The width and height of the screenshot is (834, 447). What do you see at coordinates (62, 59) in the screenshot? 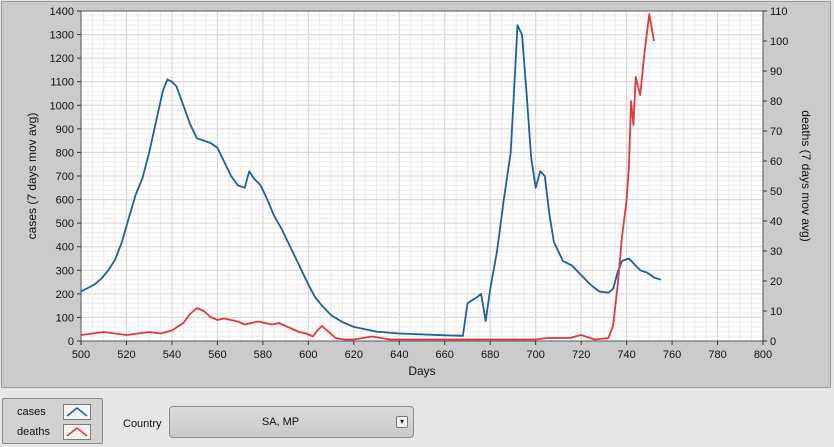
I see `y-left-tick-label: 1200` at bounding box center [62, 59].